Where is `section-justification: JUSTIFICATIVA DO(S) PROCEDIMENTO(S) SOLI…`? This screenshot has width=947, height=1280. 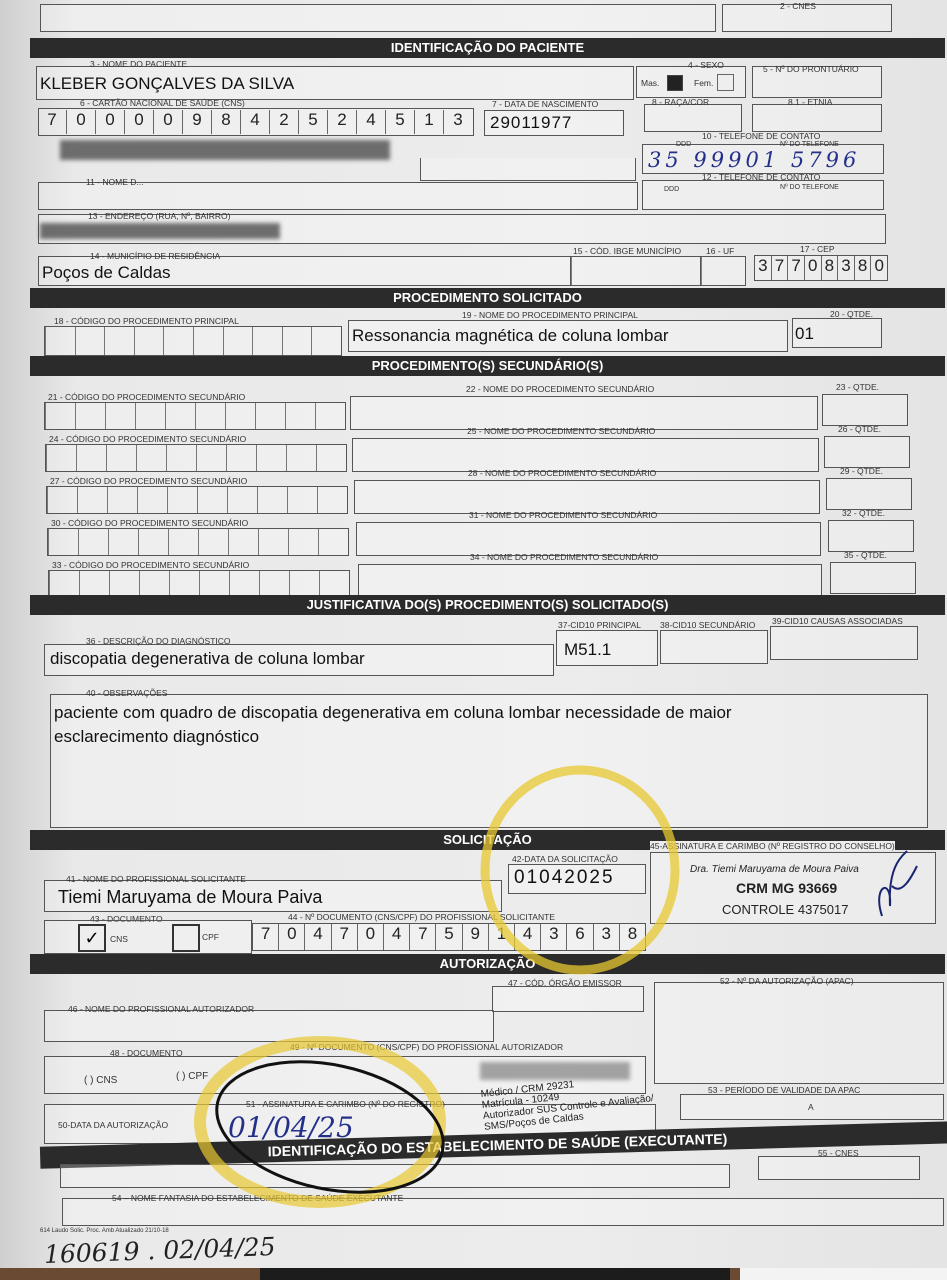
section-justification: JUSTIFICATIVA DO(S) PROCEDIMENTO(S) SOLI… is located at coordinates (487, 605).